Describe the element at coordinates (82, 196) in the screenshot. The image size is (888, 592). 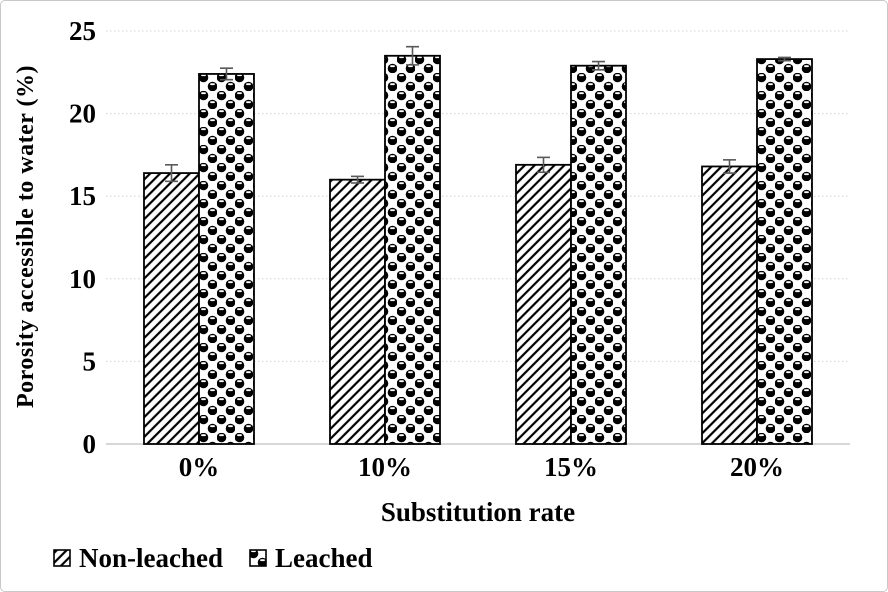
I see `y-tick-label-15: 15` at that location.